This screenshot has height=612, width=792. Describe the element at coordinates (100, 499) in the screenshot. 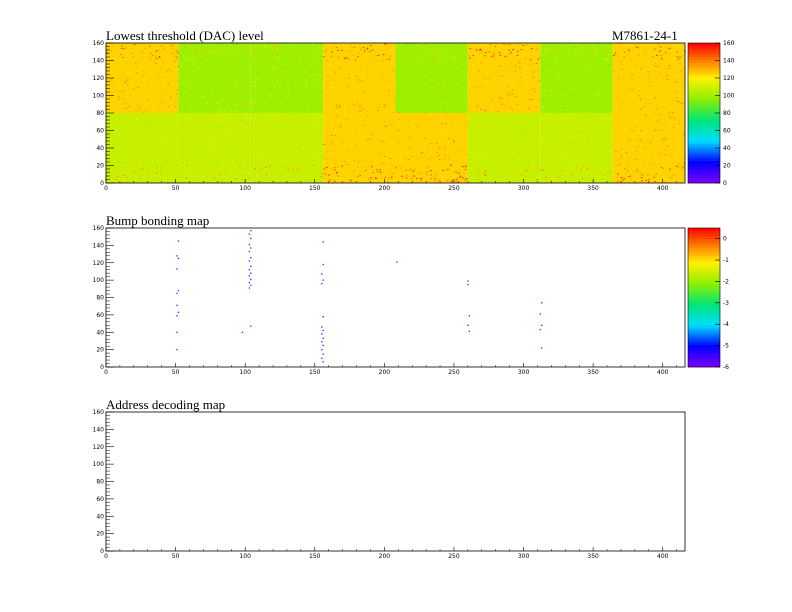

I see `y-tick-label: 60` at that location.